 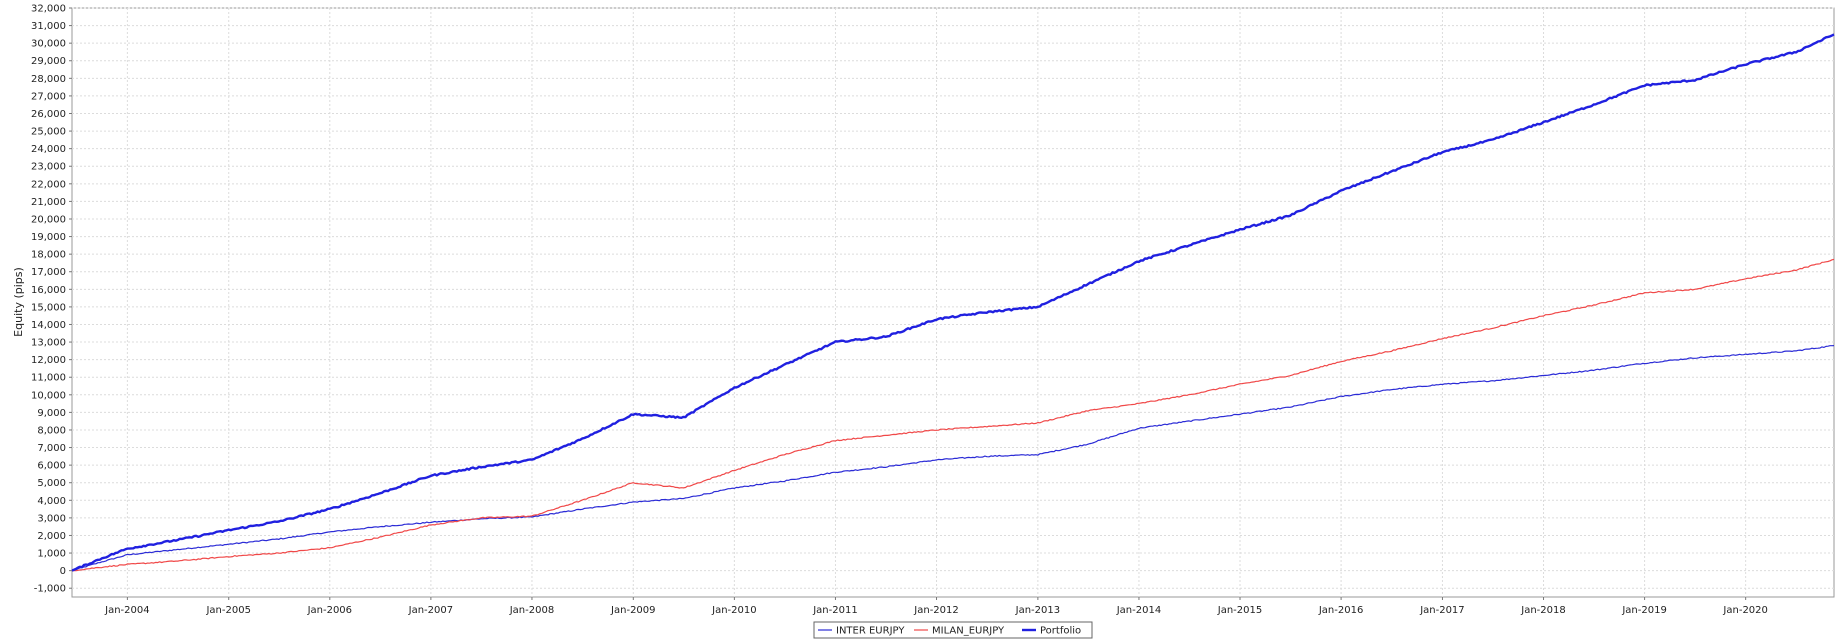 What do you see at coordinates (1744, 610) in the screenshot?
I see `x-tick-label: Jan-2020` at bounding box center [1744, 610].